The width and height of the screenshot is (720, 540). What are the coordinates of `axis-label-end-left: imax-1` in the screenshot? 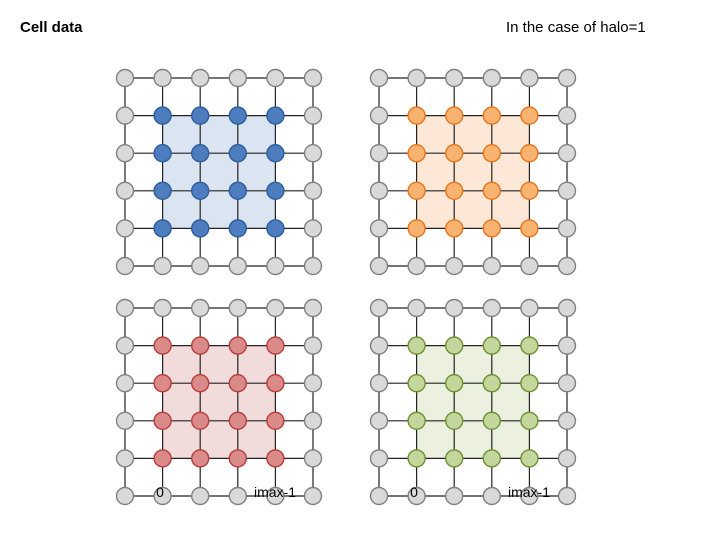 It's located at (275, 492).